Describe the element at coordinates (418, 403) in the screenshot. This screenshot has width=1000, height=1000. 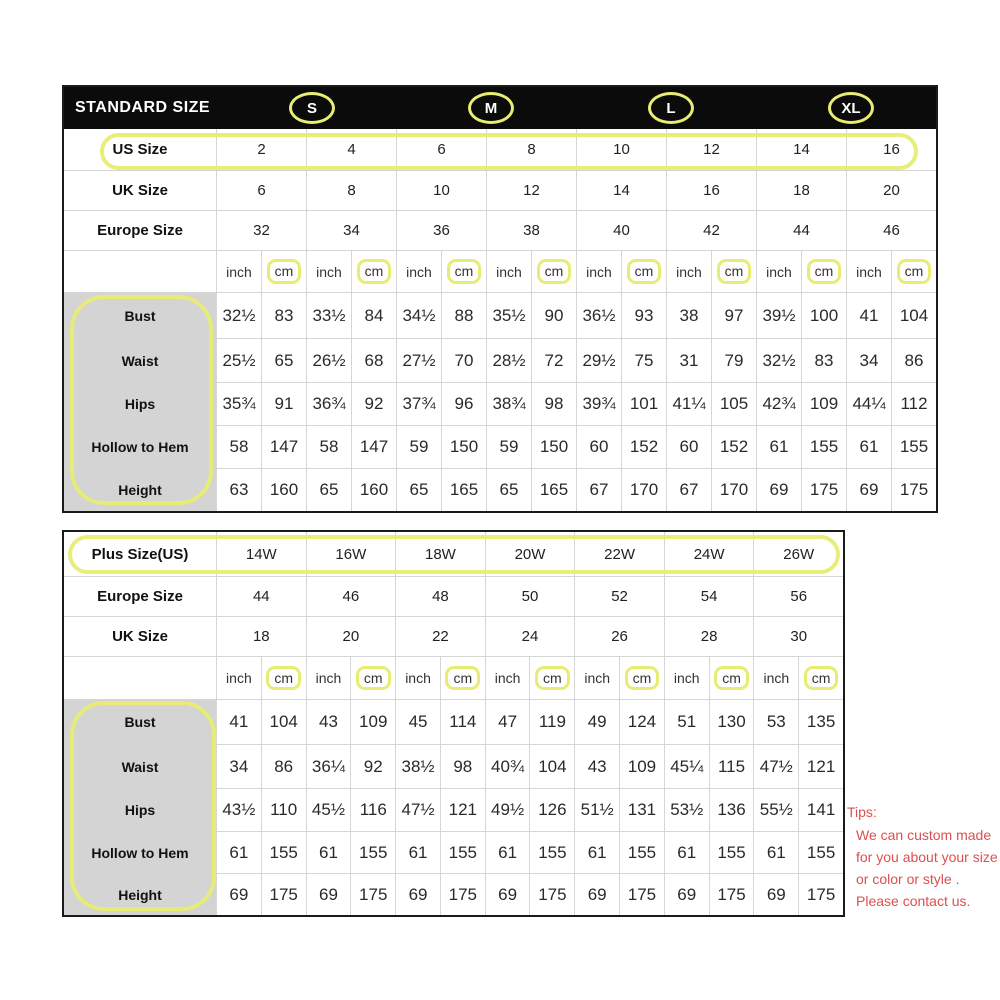
I see `measurement-value-cell: 37¾` at that location.